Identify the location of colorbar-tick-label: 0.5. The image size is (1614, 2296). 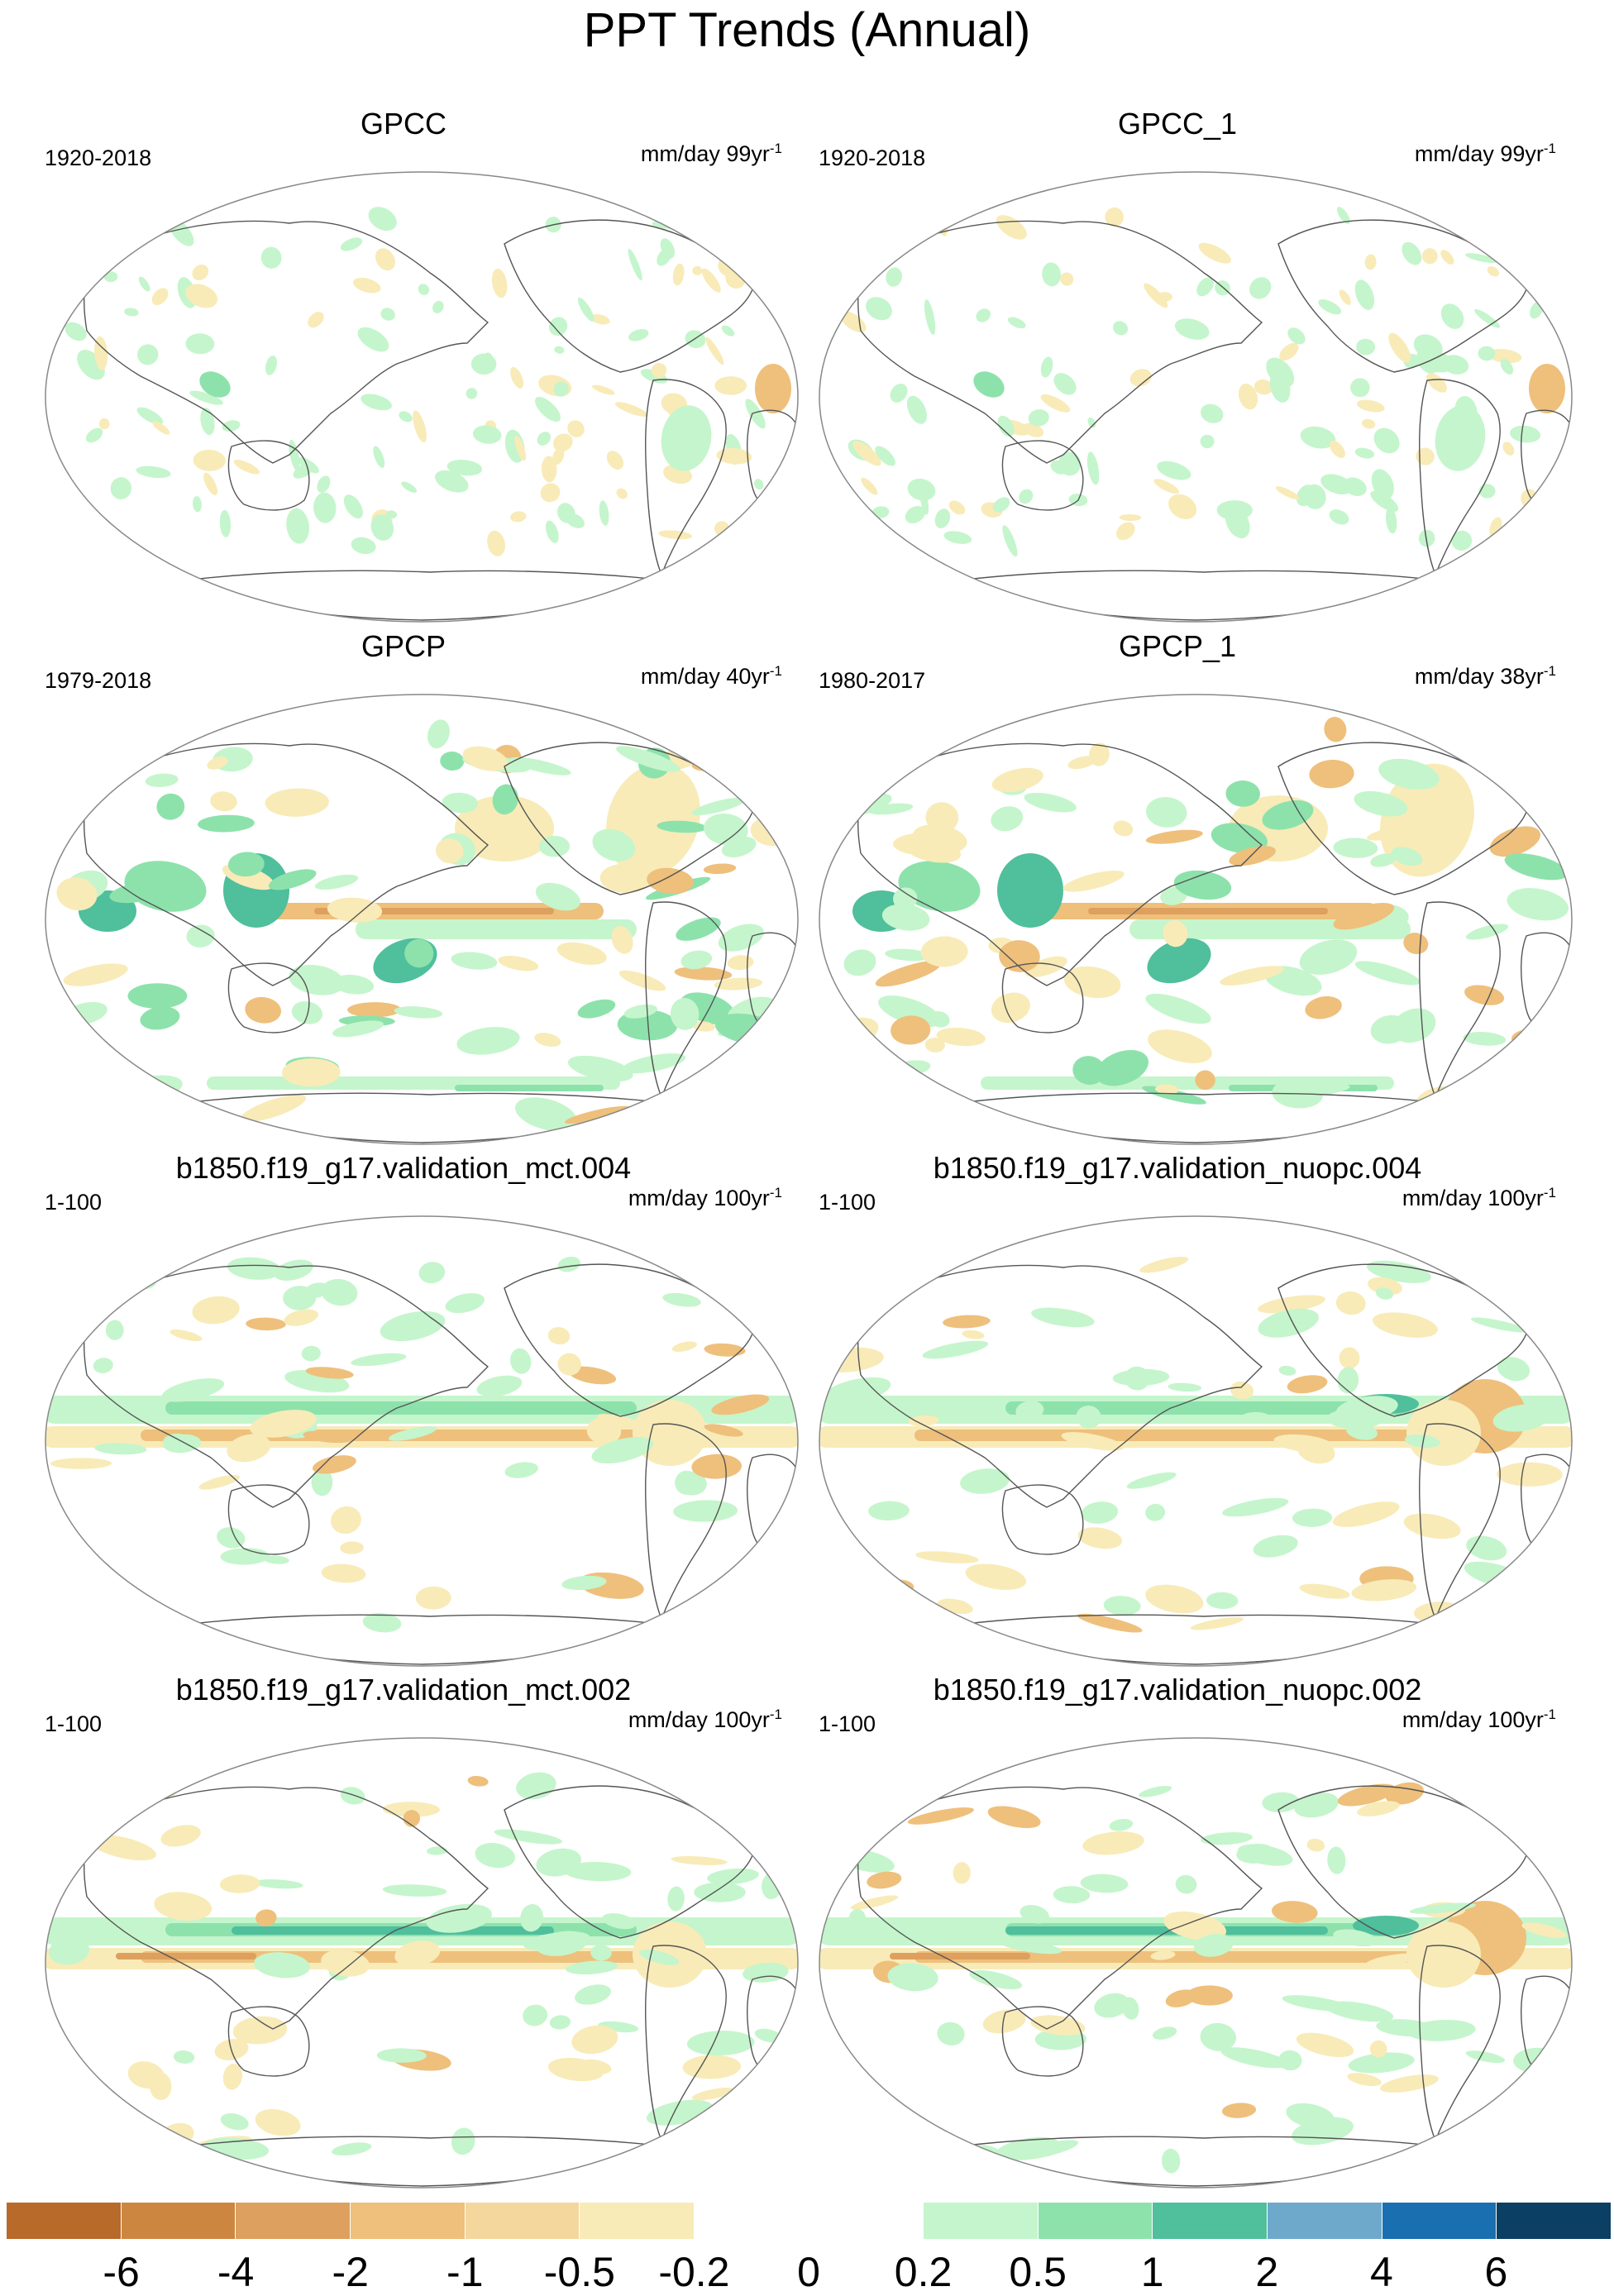
(1038, 2272).